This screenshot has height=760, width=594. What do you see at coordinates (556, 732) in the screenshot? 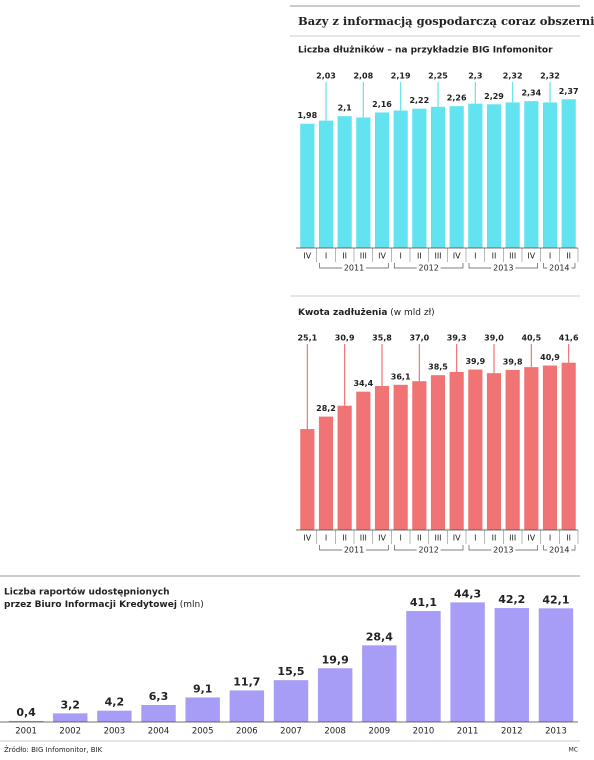
I see `x-tick-label: 2013` at bounding box center [556, 732].